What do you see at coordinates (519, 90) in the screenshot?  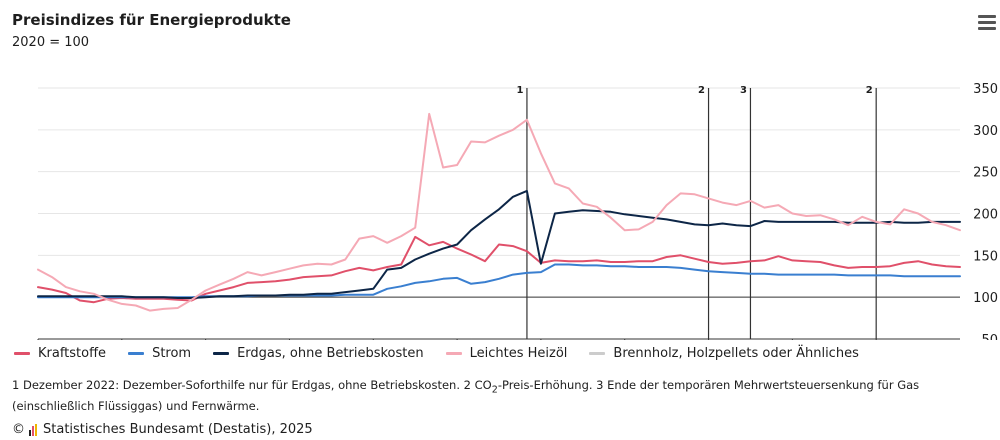 I see `event-marker-label: 1` at bounding box center [519, 90].